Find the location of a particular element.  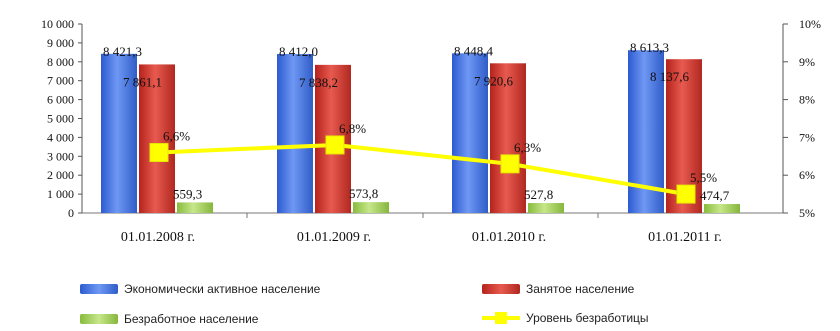

y2-tick-label: 10% is located at coordinates (810, 24).